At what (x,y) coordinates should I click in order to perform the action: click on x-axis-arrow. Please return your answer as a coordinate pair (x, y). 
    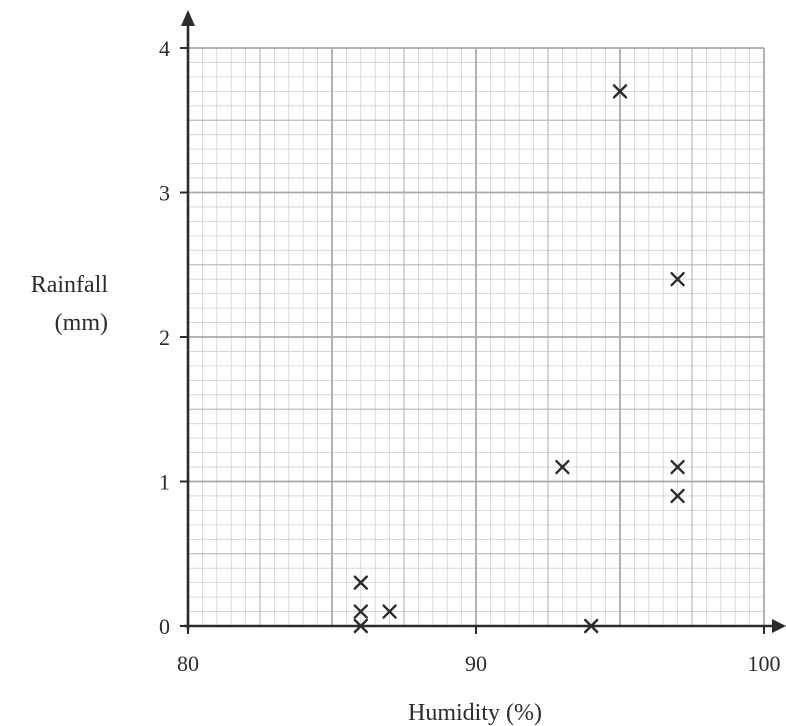
    Looking at the image, I should click on (779, 626).